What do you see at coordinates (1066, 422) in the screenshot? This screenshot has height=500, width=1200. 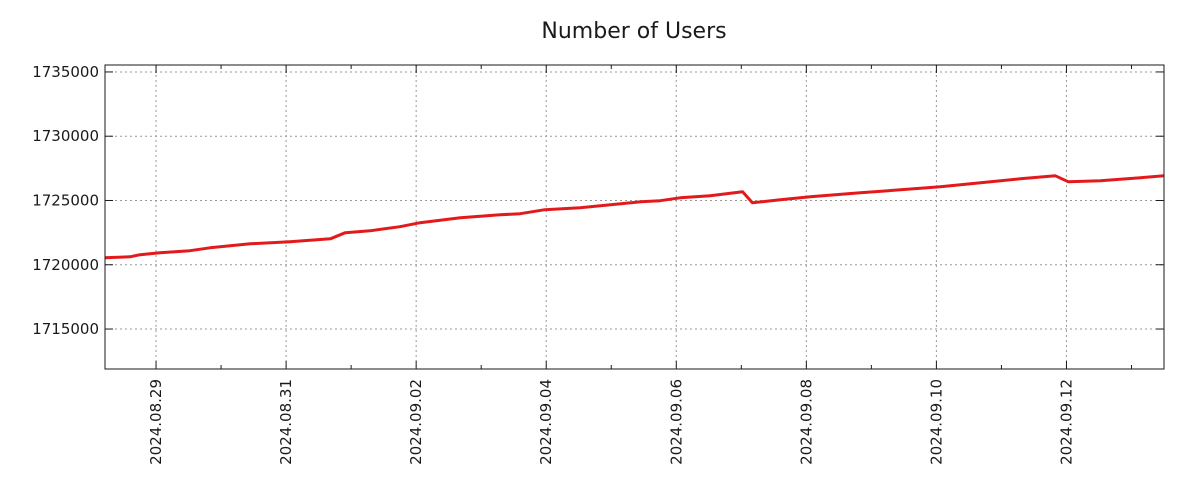 I see `x-tick-label: 2024.09.12` at bounding box center [1066, 422].